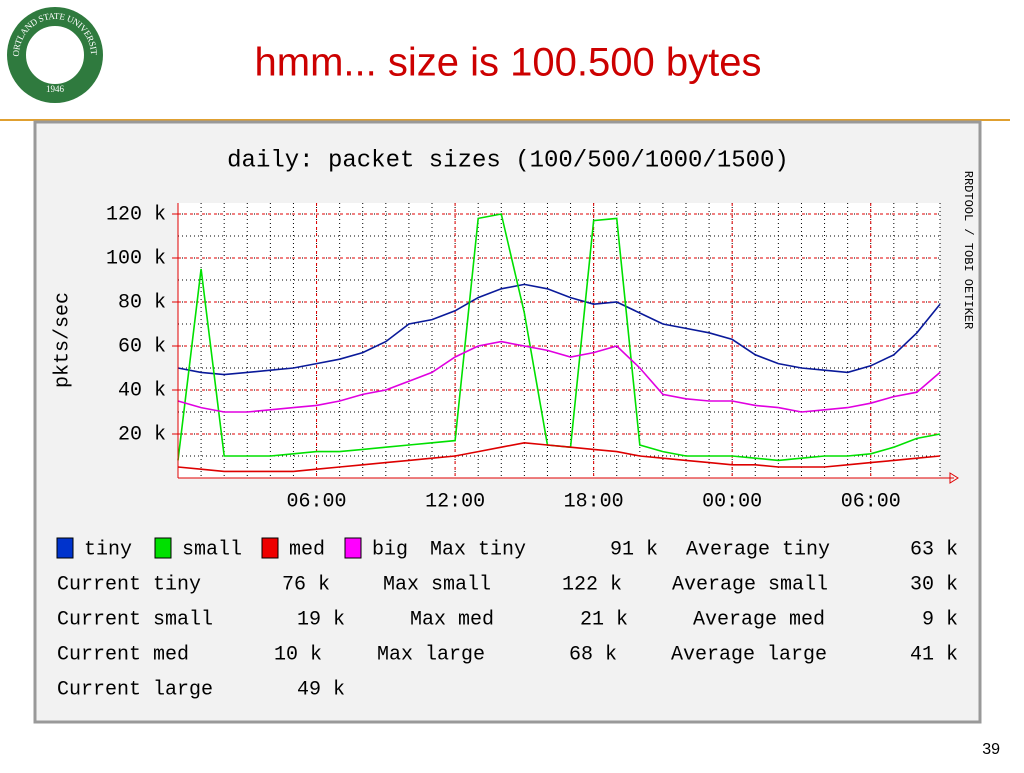  Describe the element at coordinates (749, 654) in the screenshot. I see `stat-label: Average large` at that location.